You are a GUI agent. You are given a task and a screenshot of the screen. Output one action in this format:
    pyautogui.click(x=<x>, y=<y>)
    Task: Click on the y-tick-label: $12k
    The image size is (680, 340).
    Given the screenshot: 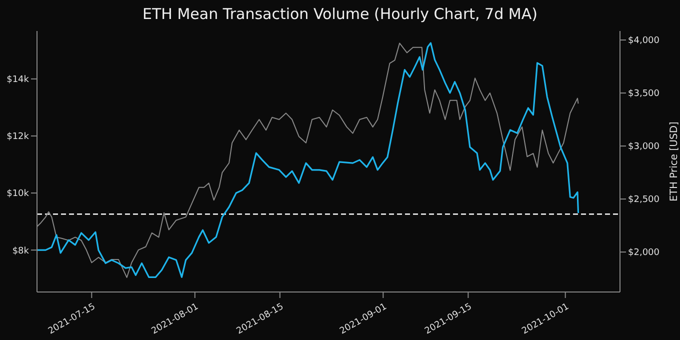 What is the action you would take?
    pyautogui.click(x=18, y=137)
    